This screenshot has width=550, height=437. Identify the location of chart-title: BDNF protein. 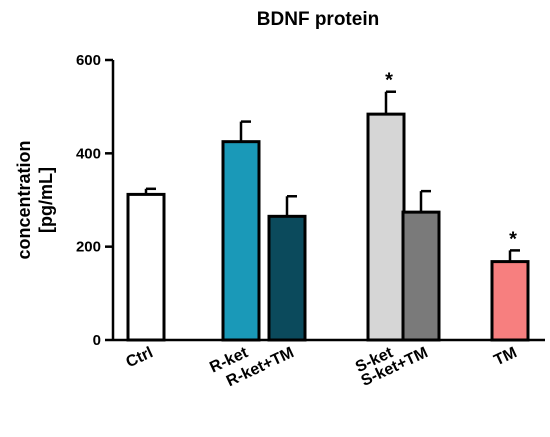
(318, 19).